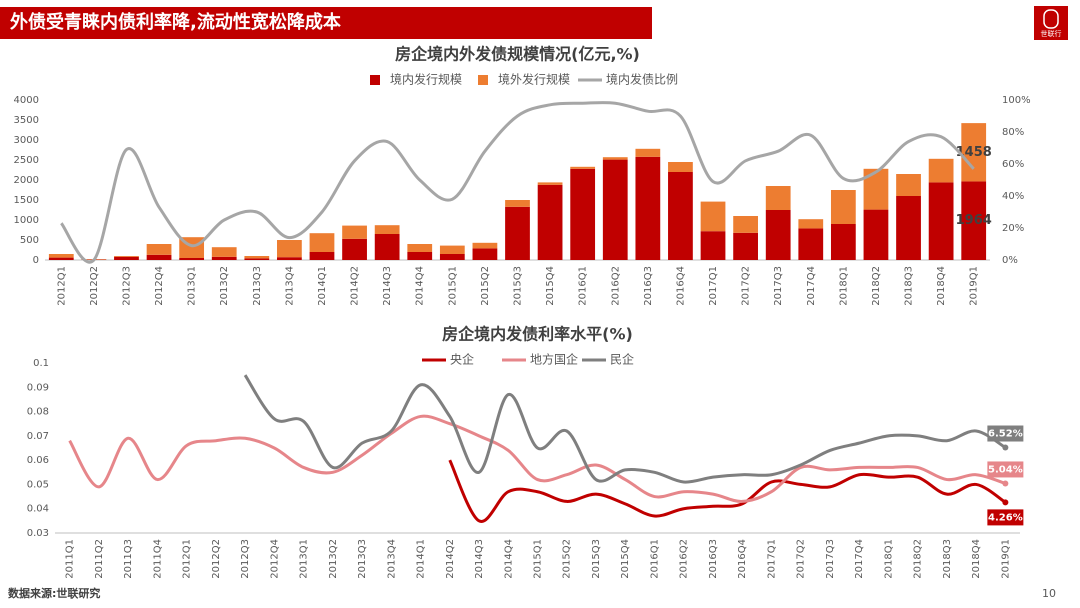 The height and width of the screenshot is (608, 1080). I want to click on chart-title: 房企境内发债利率水平(%), so click(537, 334).